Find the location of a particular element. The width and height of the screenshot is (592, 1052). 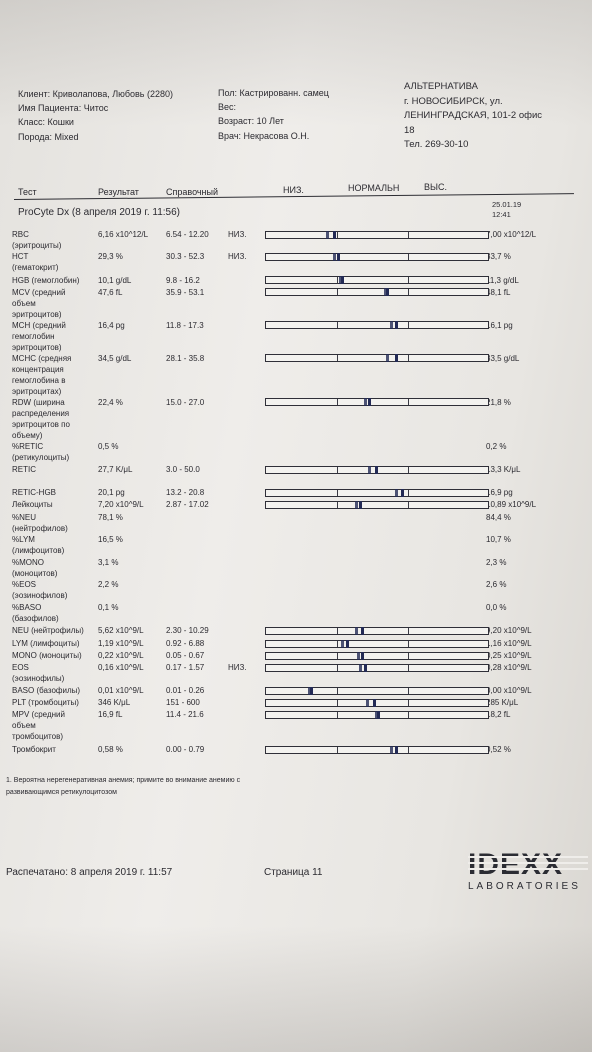

analyzer-title: ProCyte Dx (8 апреля 2019 г. 11:56) is located at coordinates (99, 212).